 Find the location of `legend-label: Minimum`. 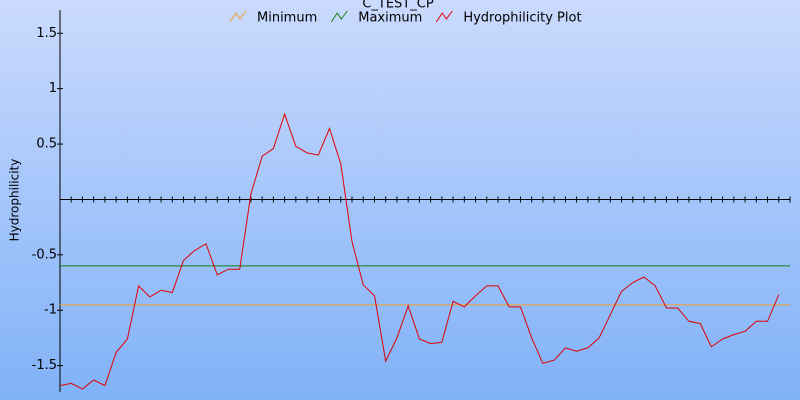

legend-label: Minimum is located at coordinates (287, 18).